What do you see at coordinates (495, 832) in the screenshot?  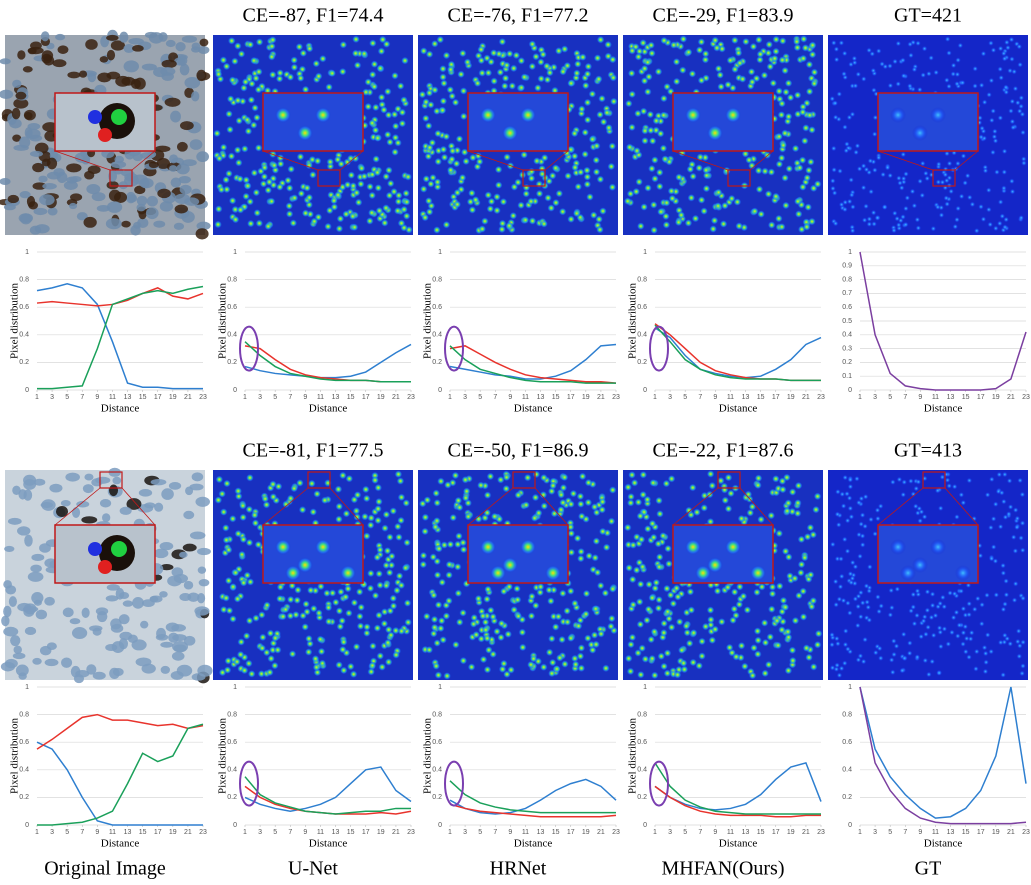 I see `x-tick-label: 7` at bounding box center [495, 832].